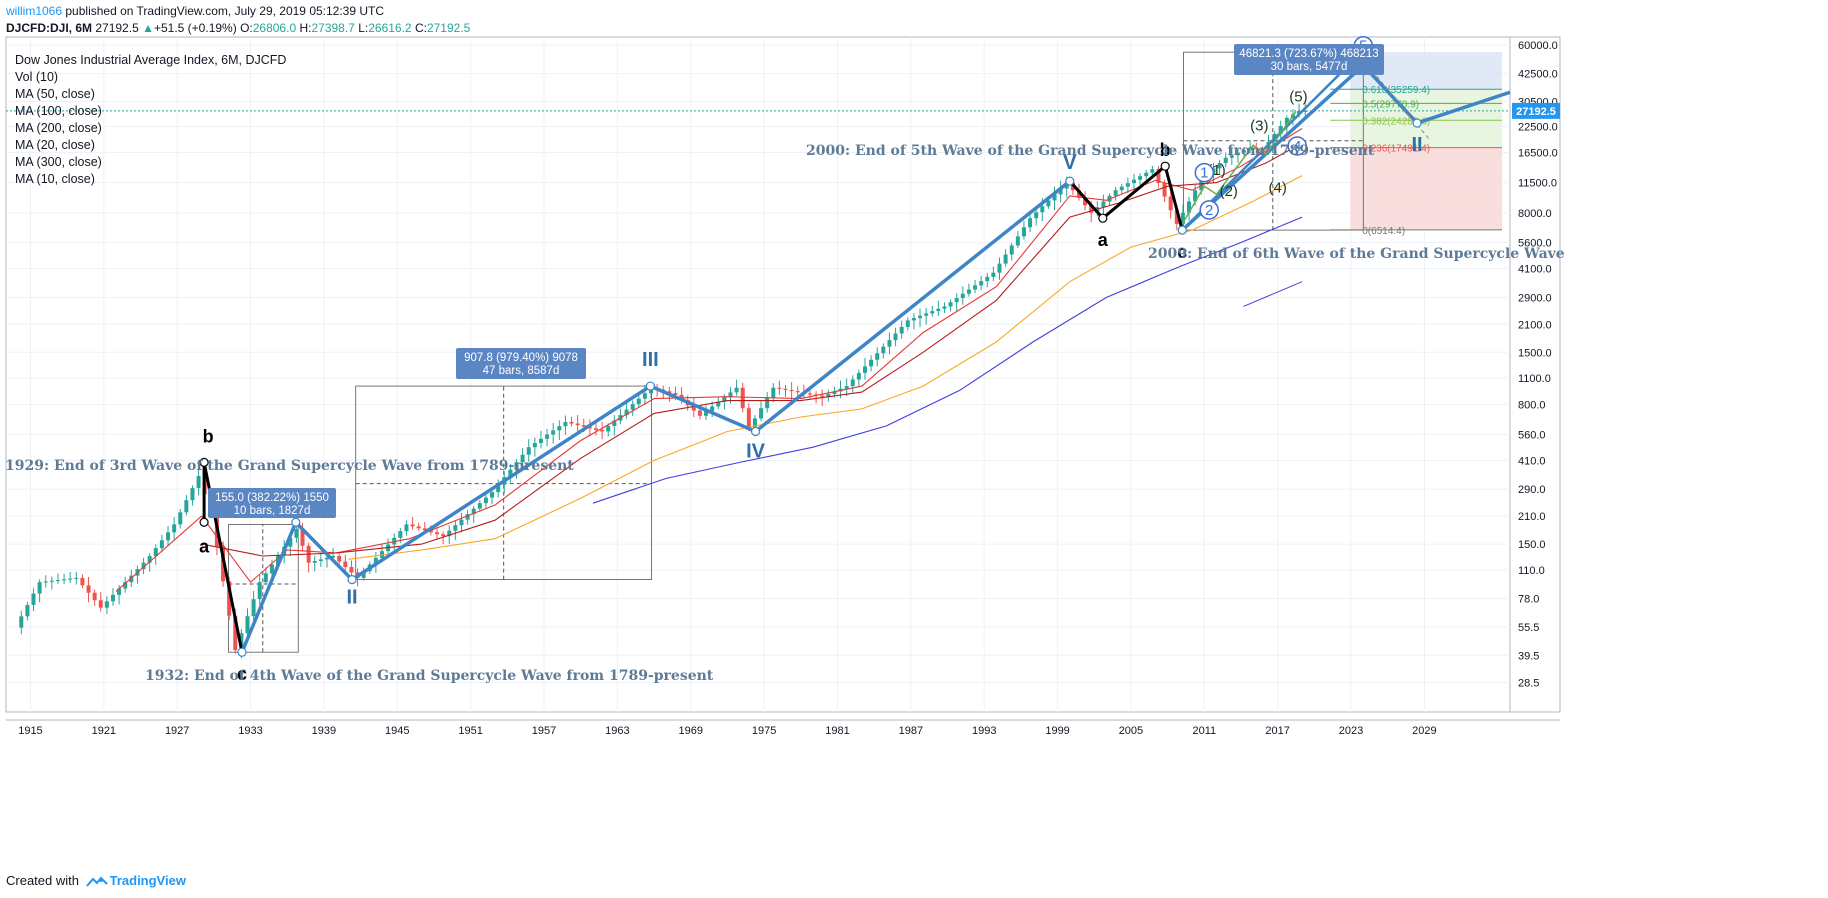  What do you see at coordinates (1528, 628) in the screenshot?
I see `y-tick-label: 55.5` at bounding box center [1528, 628].